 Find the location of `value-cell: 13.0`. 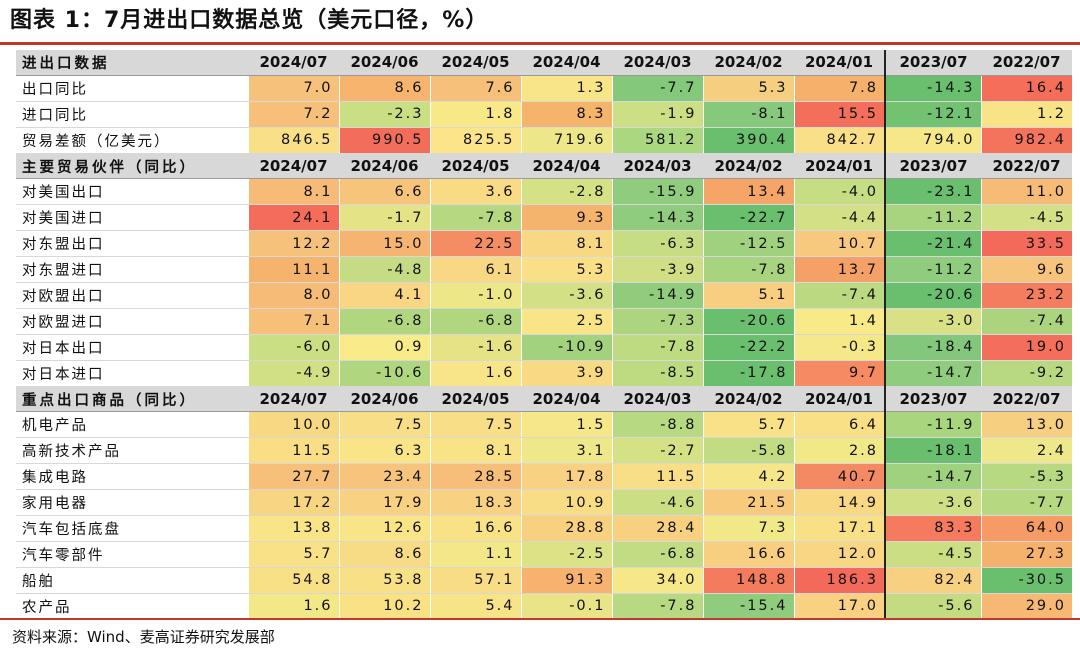

value-cell: 13.0 is located at coordinates (1026, 425).